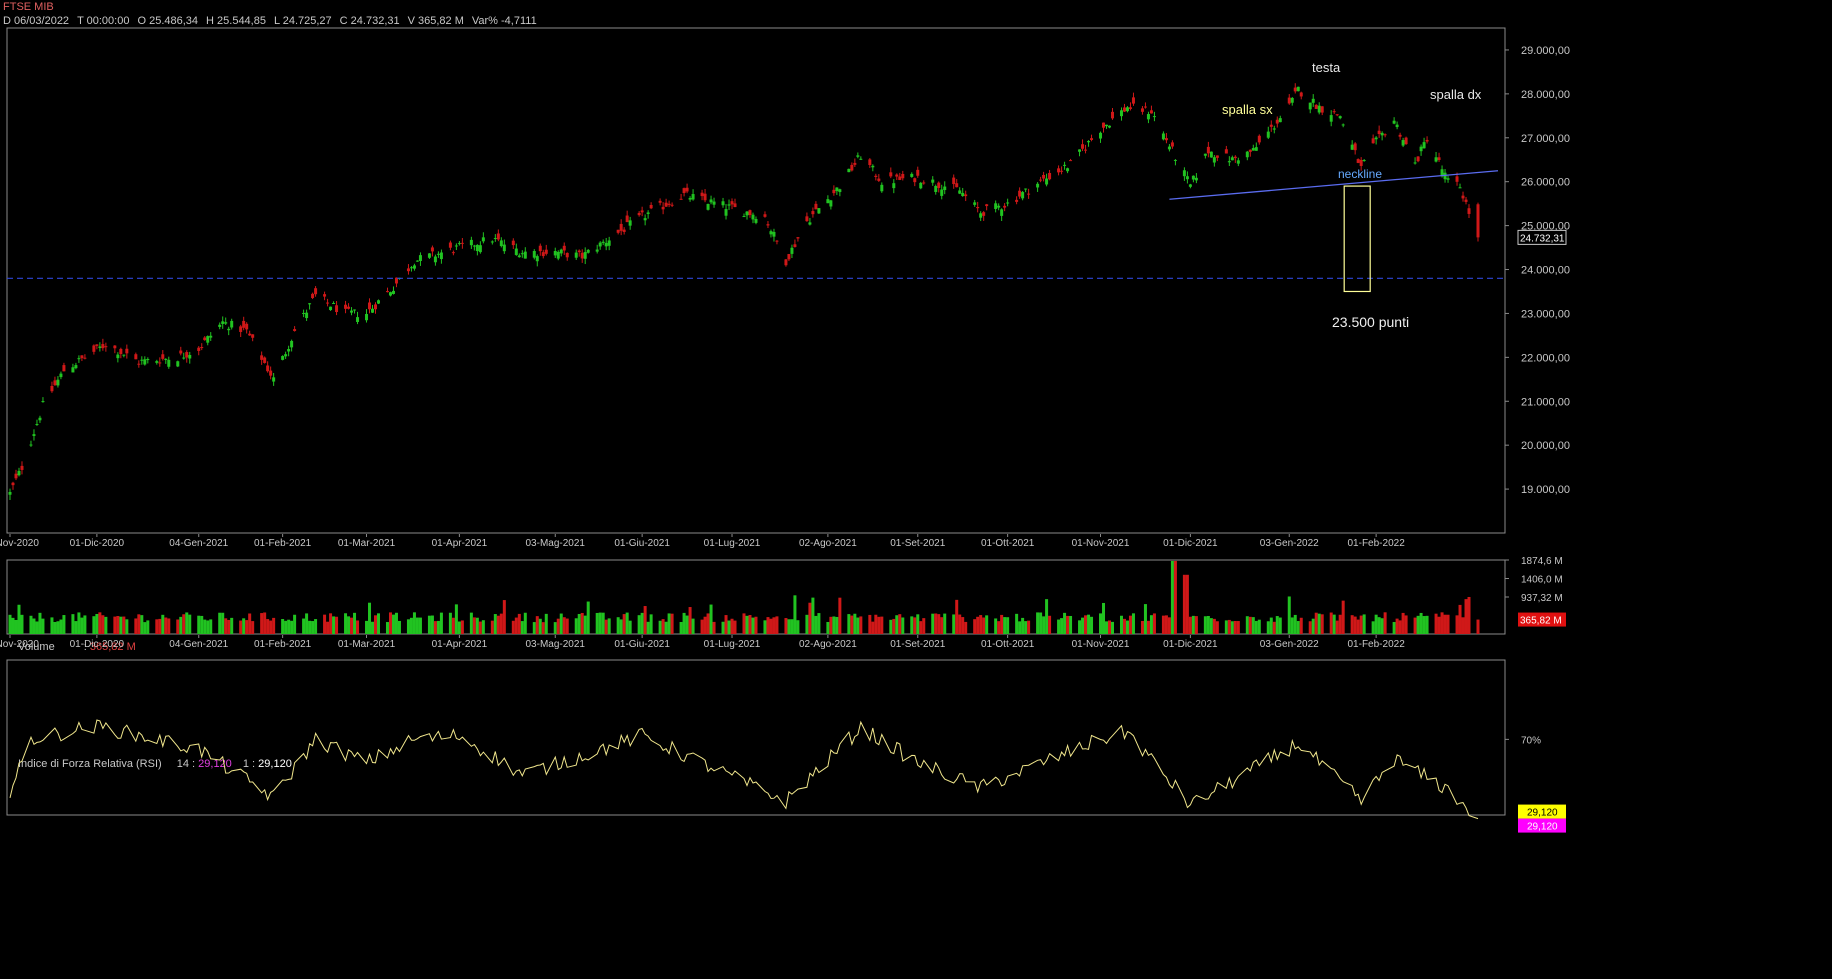 Image resolution: width=1832 pixels, height=979 pixels. What do you see at coordinates (917, 543) in the screenshot?
I see `price-x-label: 01-Set-2021` at bounding box center [917, 543].